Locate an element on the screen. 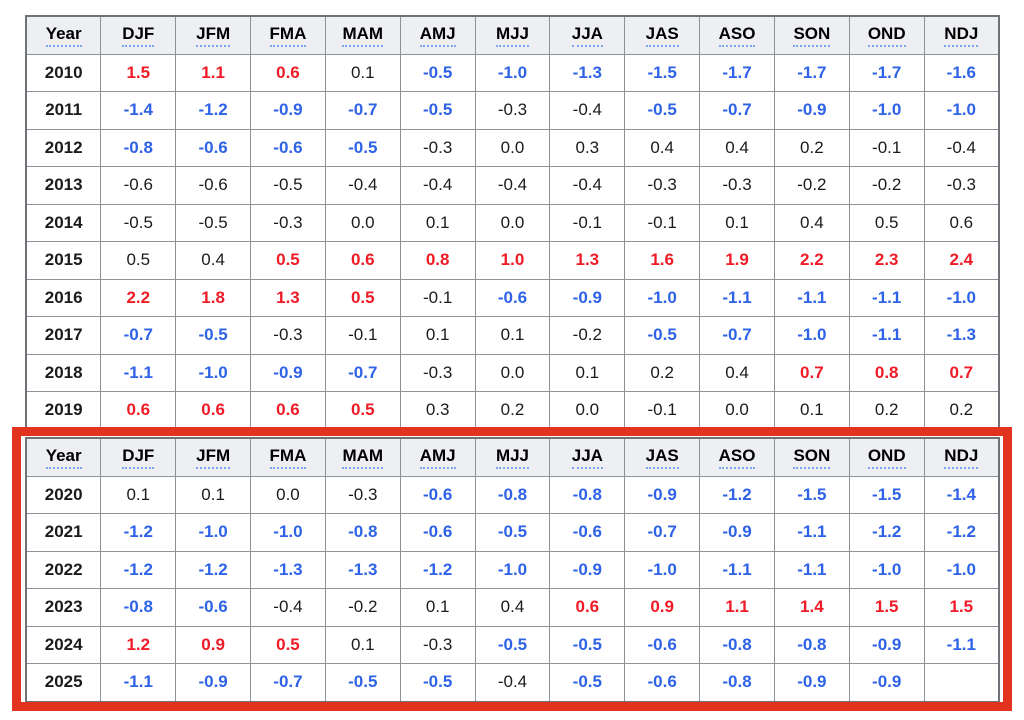 Image resolution: width=1024 pixels, height=720 pixels. oni-value-cell: -0.2 is located at coordinates (811, 185).